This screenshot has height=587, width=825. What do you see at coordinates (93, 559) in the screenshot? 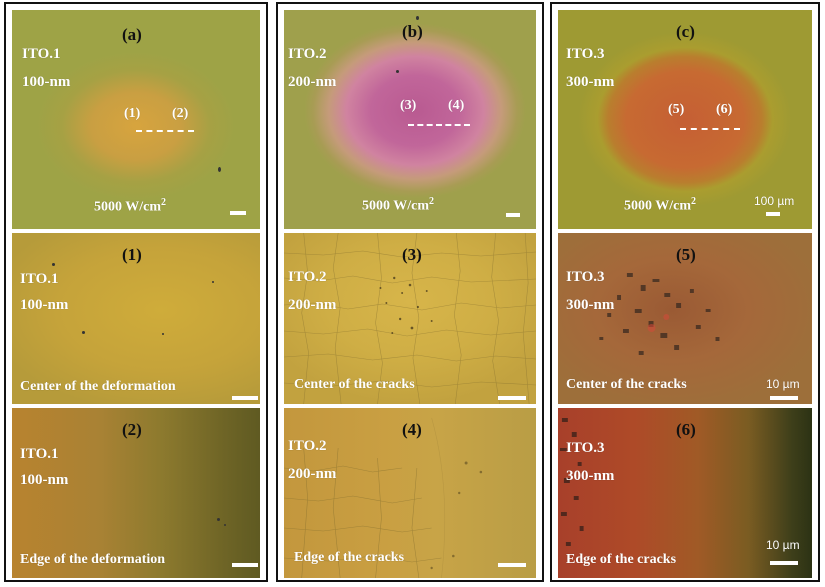
I see `caption: Edge of the deformation` at bounding box center [93, 559].